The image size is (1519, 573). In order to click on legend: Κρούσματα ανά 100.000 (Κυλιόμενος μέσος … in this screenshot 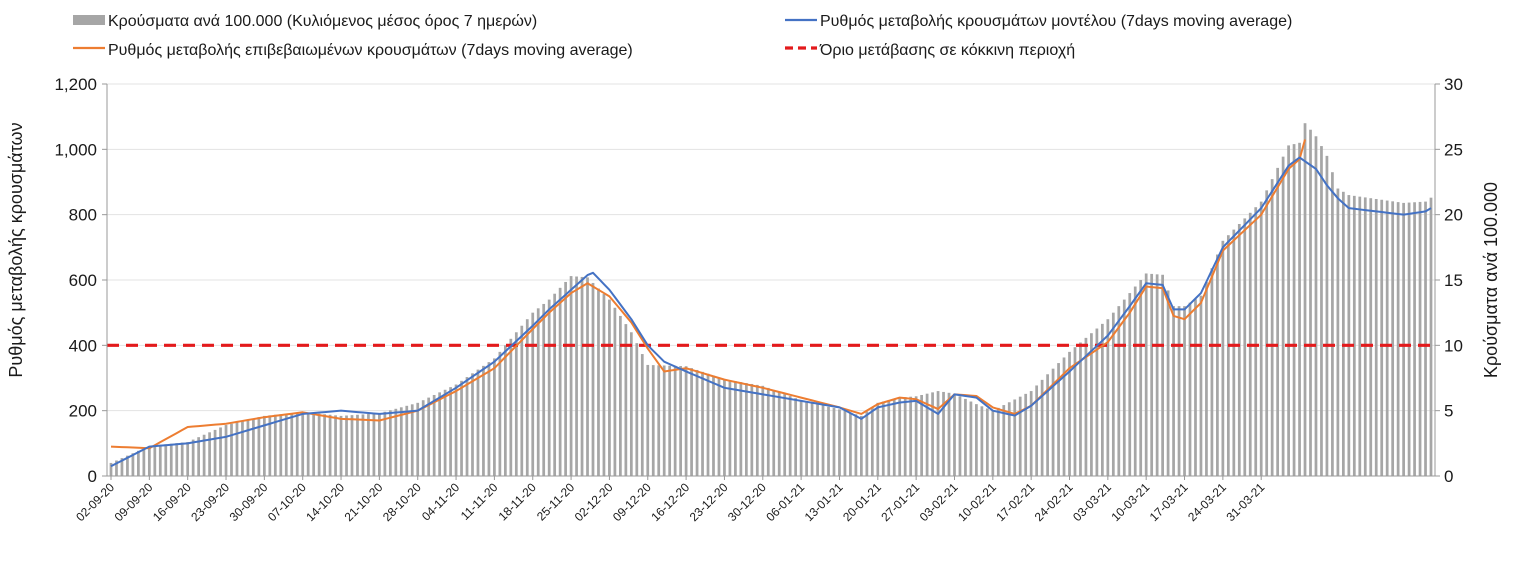, I will do `click(682, 36)`.